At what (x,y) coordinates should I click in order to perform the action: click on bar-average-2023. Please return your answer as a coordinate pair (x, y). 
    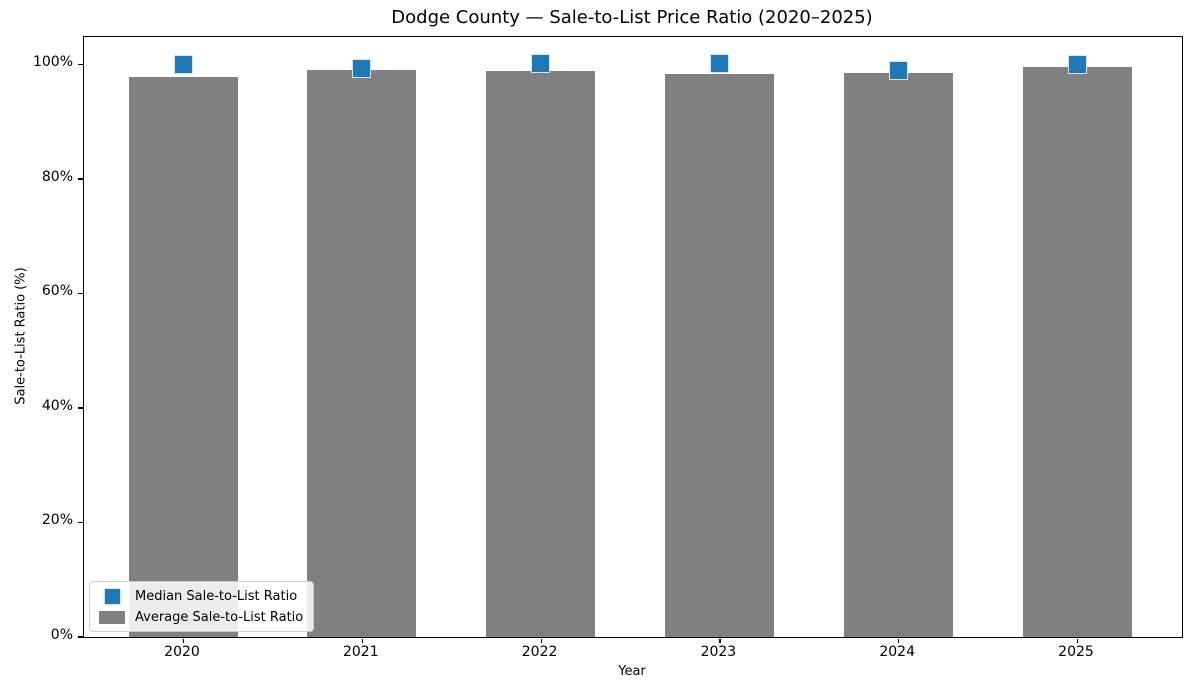
    Looking at the image, I should click on (719, 355).